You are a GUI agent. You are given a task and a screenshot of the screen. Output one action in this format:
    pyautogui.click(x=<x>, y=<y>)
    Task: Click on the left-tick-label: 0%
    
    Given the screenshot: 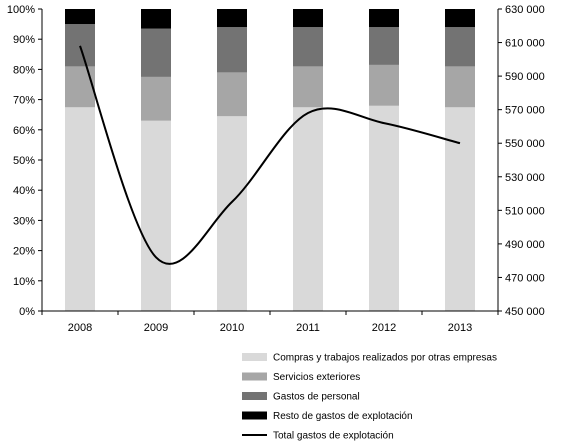 What is the action you would take?
    pyautogui.click(x=27, y=312)
    